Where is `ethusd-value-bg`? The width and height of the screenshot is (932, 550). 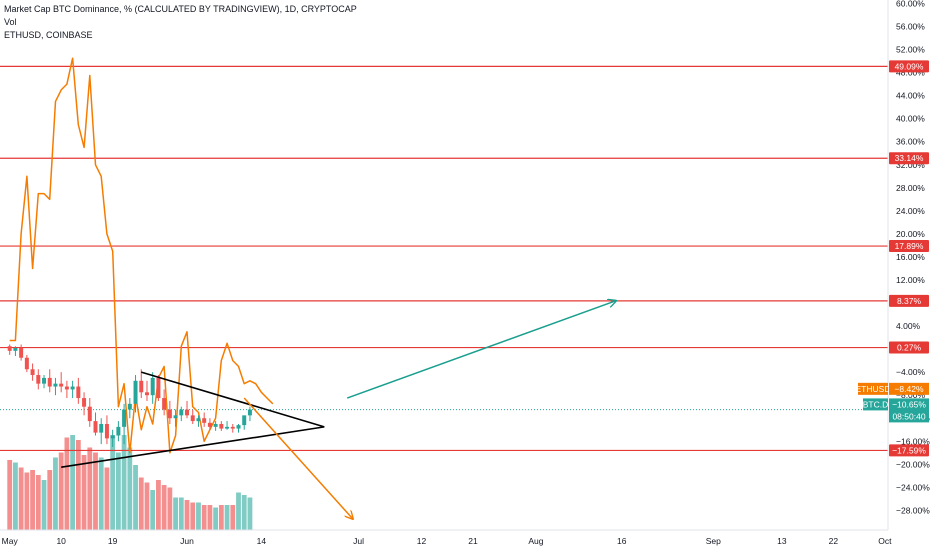 ethusd-value-bg is located at coordinates (909, 388).